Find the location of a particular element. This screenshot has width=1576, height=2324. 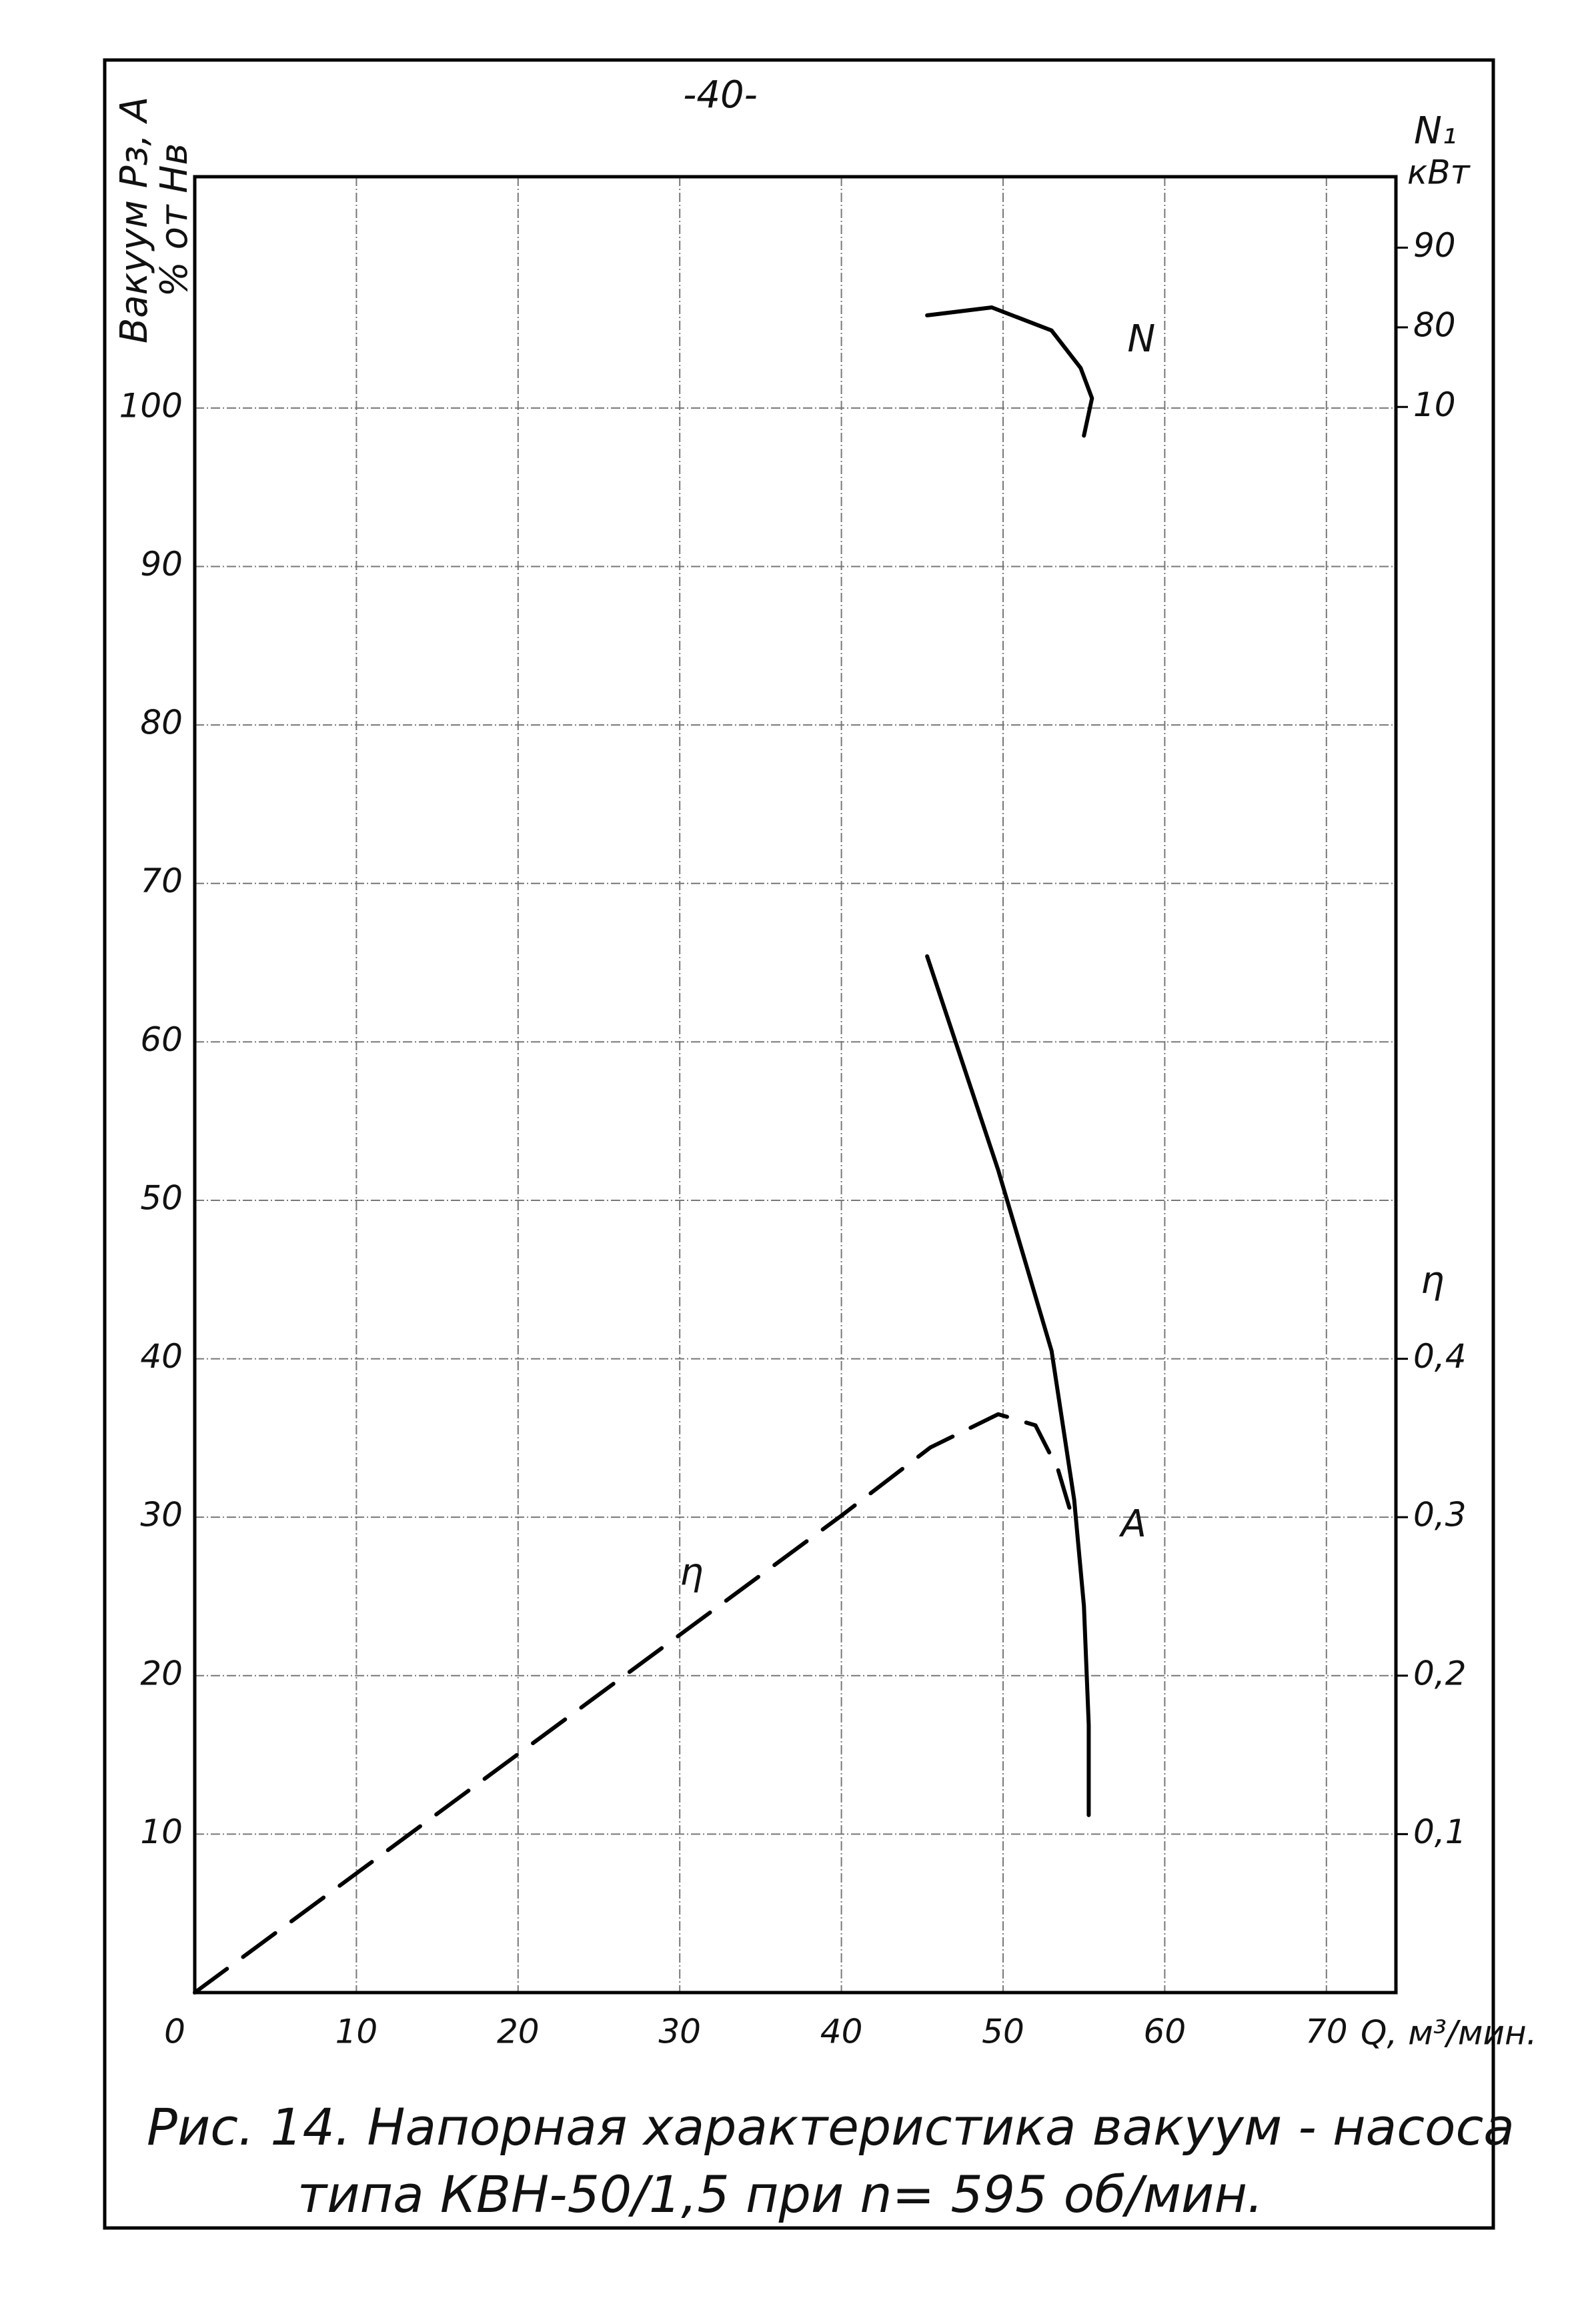

y2-tick-label: 0,4 is located at coordinates (1440, 1356).